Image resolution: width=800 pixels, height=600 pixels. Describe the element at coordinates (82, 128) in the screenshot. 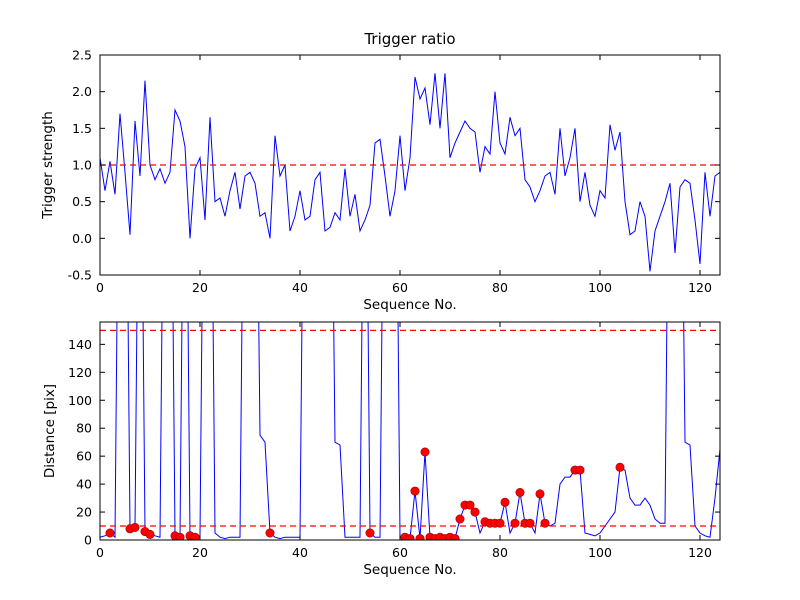

I see `y-tick-label: 1.5` at that location.